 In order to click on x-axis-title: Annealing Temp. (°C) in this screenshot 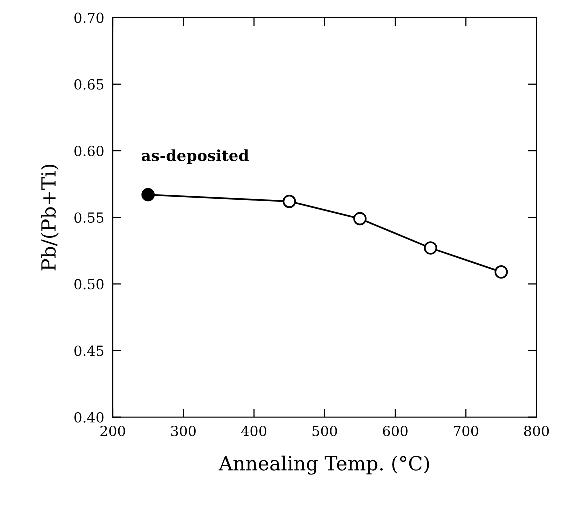, I will do `click(324, 465)`.